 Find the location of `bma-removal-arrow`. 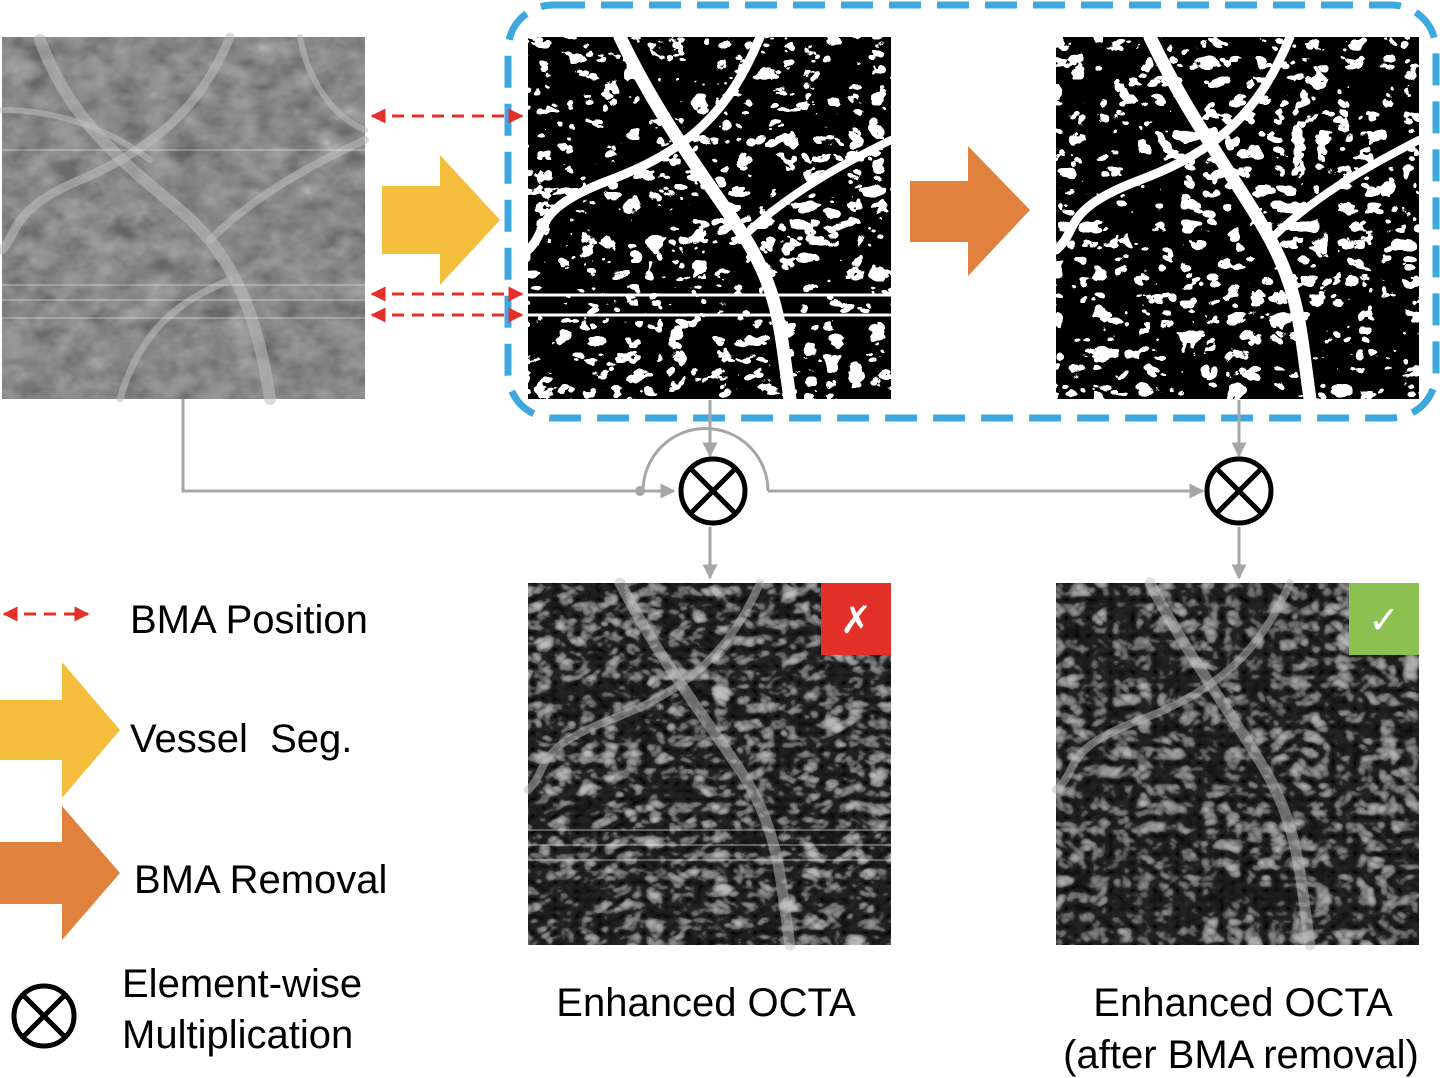

bma-removal-arrow is located at coordinates (970, 211).